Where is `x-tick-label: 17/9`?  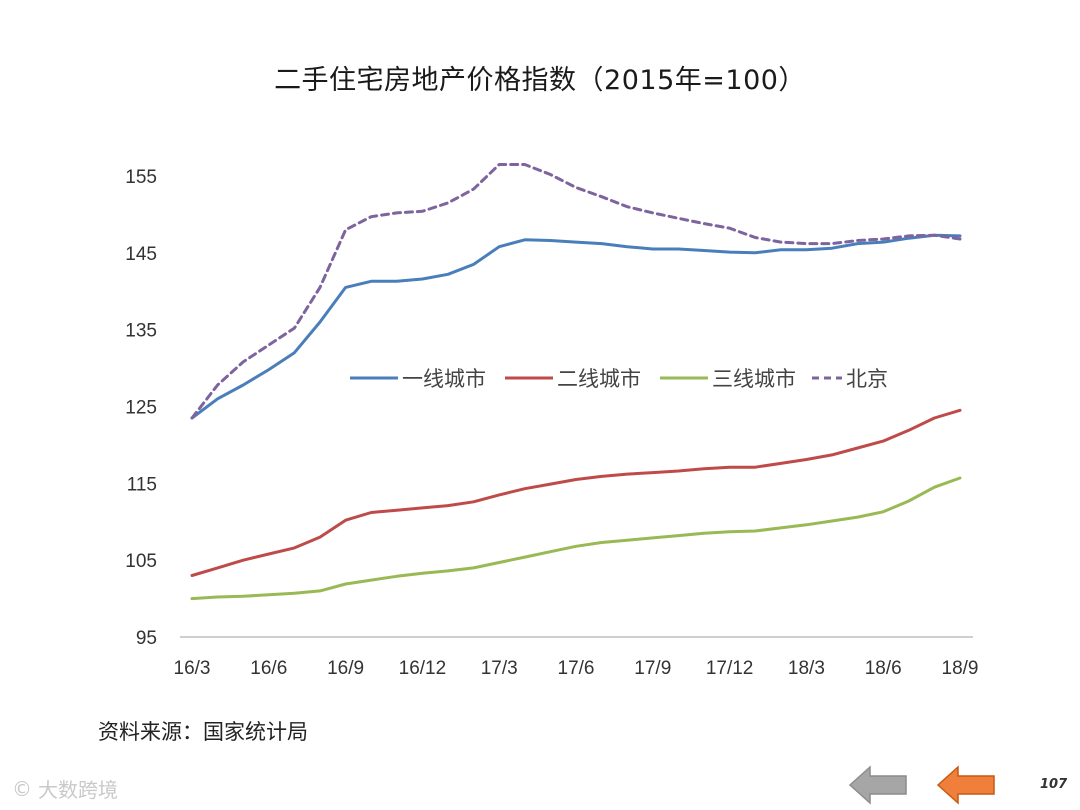 x-tick-label: 17/9 is located at coordinates (652, 668).